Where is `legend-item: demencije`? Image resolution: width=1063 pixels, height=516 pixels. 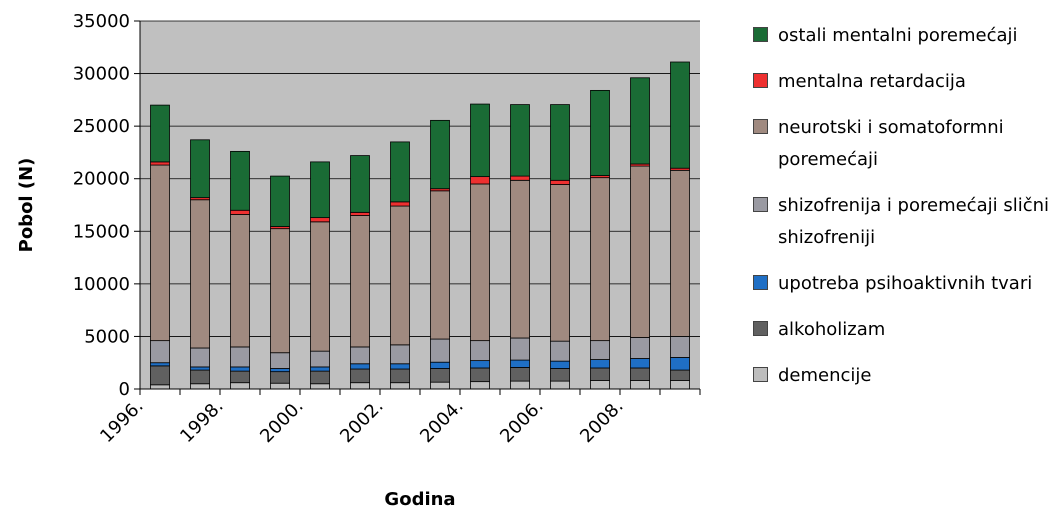 legend-item: demencije is located at coordinates (905, 376).